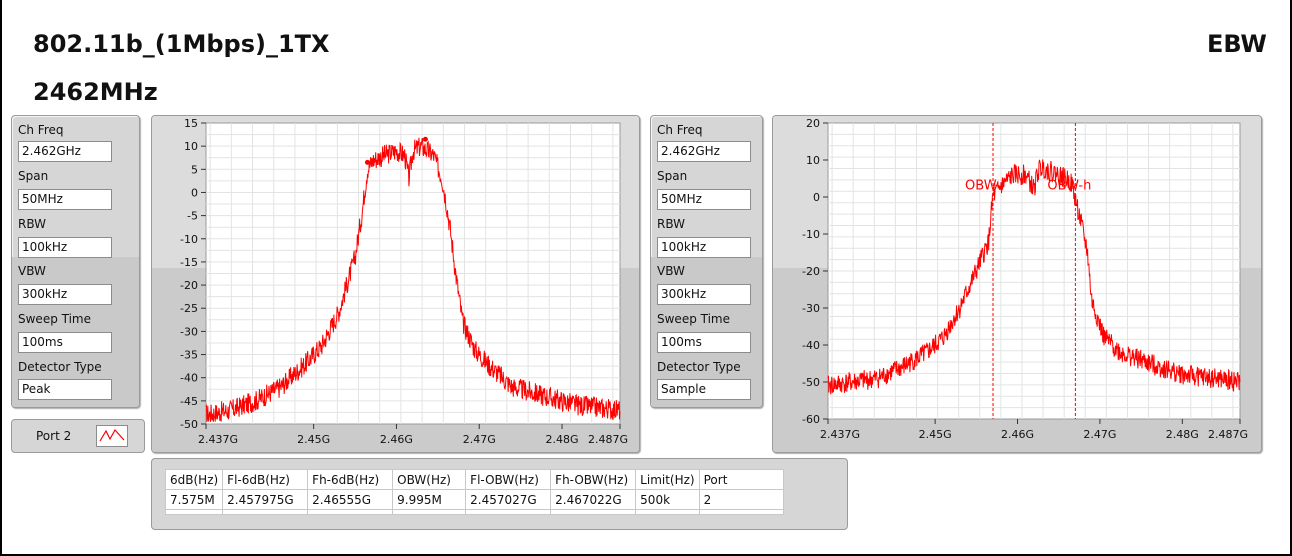  I want to click on table-header-cell: 6dB(Hz), so click(194, 479).